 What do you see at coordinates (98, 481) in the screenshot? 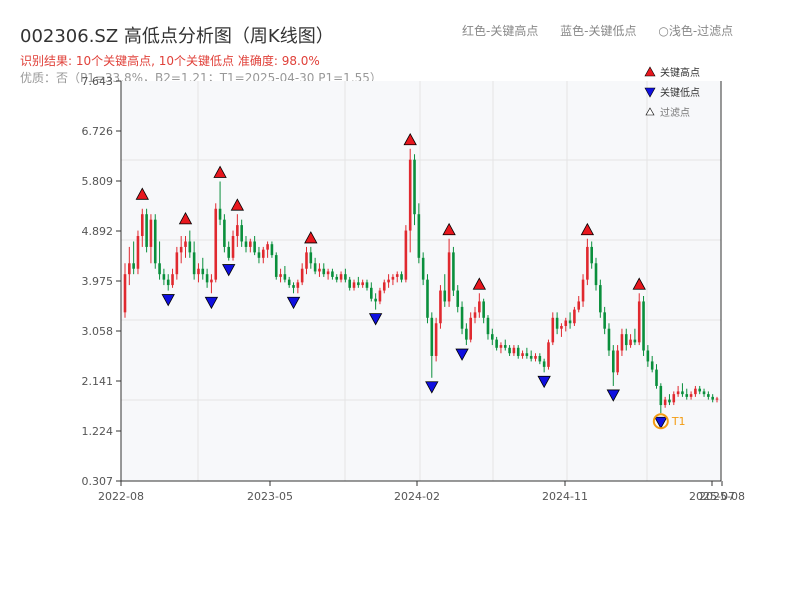
I see `y-tick-label: 0.307` at bounding box center [98, 481].